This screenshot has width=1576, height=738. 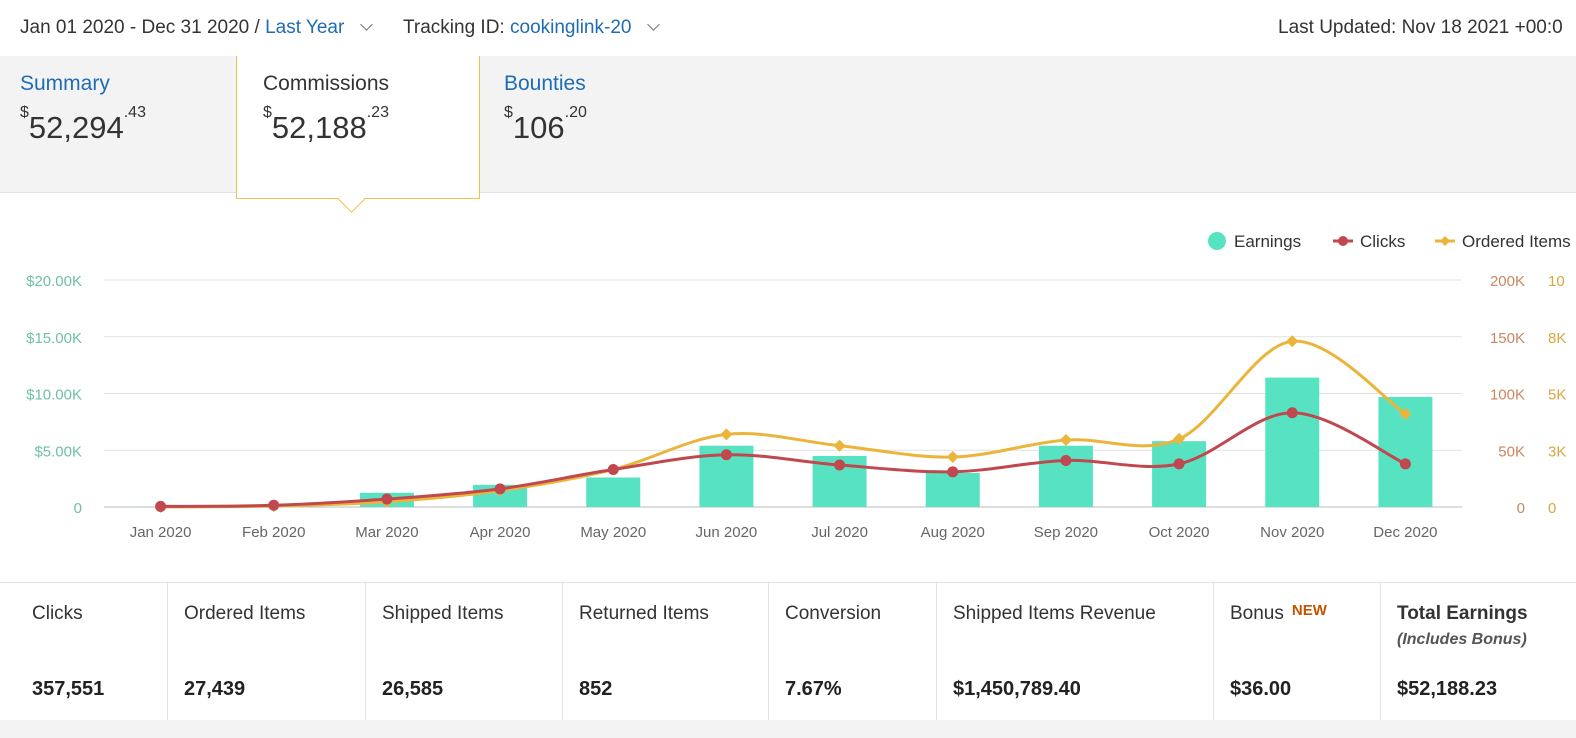 I want to click on stat-label: Conversion, so click(x=833, y=613).